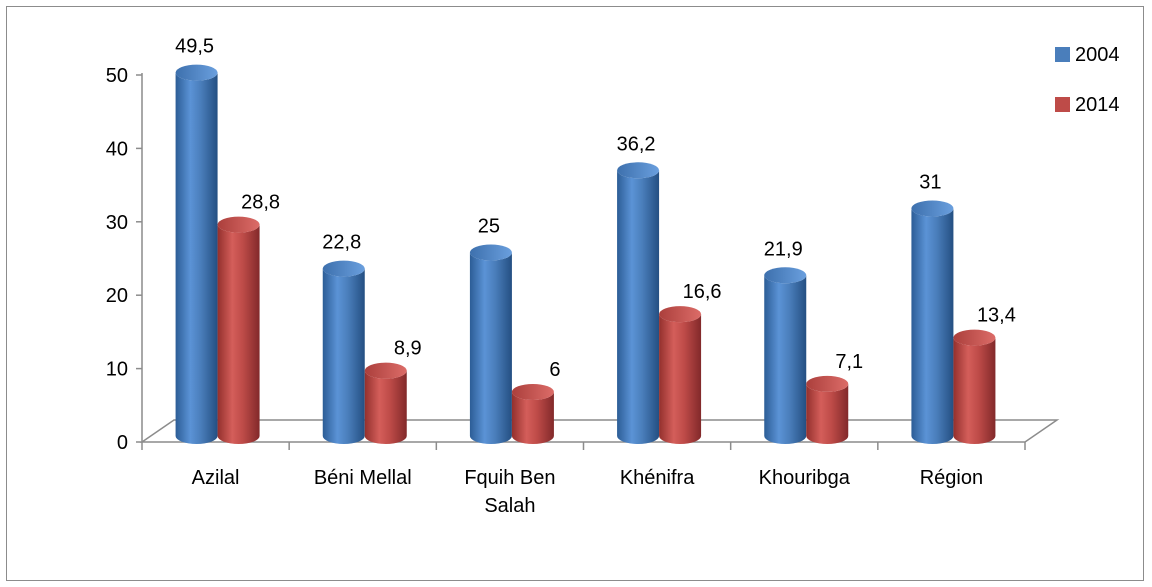 The image size is (1152, 587). Describe the element at coordinates (1087, 80) in the screenshot. I see `legend: 2004 2014` at that location.